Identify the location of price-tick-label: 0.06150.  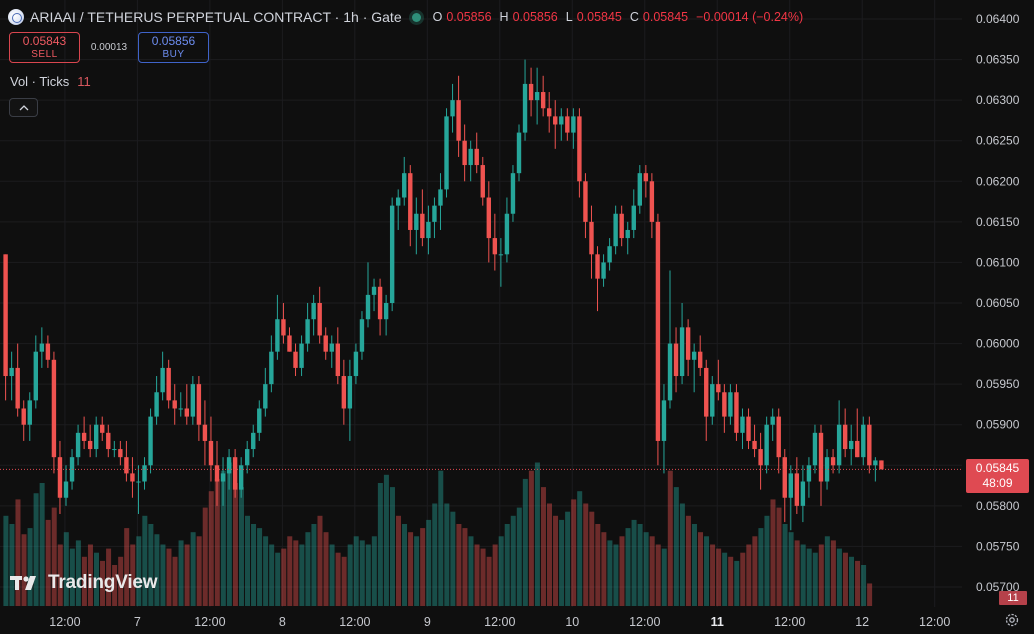
(998, 222).